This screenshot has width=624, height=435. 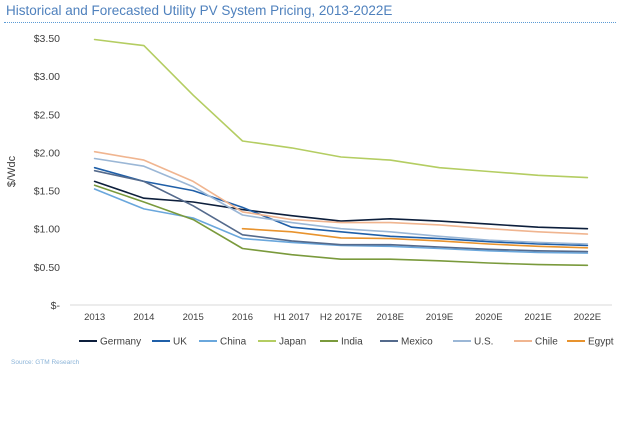 What do you see at coordinates (12, 171) in the screenshot?
I see `y-axis-label: $/Wdc` at bounding box center [12, 171].